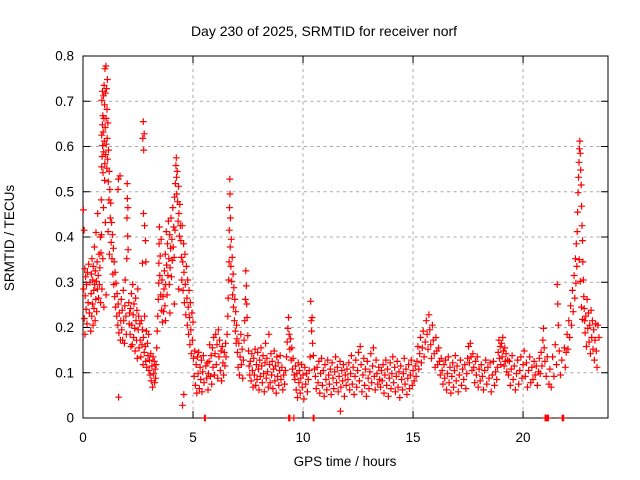 The height and width of the screenshot is (480, 640). Describe the element at coordinates (64, 237) in the screenshot. I see `y-tick-label: 0.4` at that location.